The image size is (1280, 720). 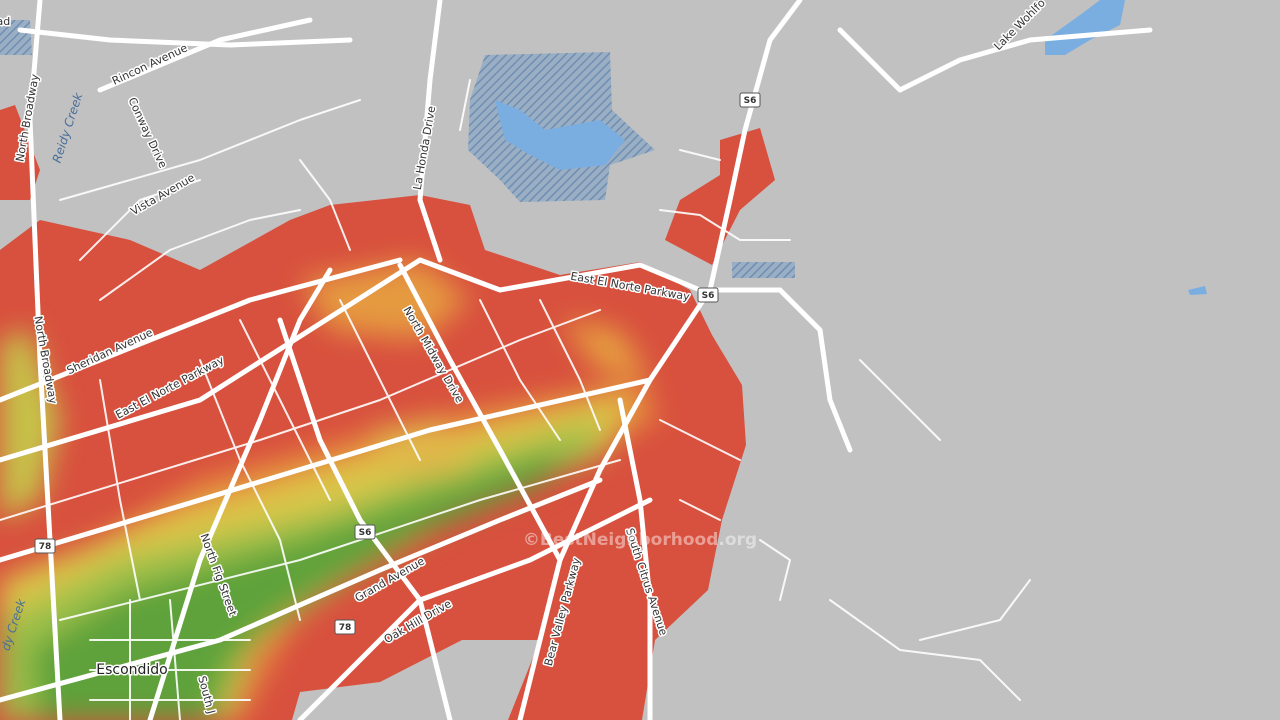 What do you see at coordinates (150, 64) in the screenshot?
I see `street-label: Rincon Avenue` at bounding box center [150, 64].